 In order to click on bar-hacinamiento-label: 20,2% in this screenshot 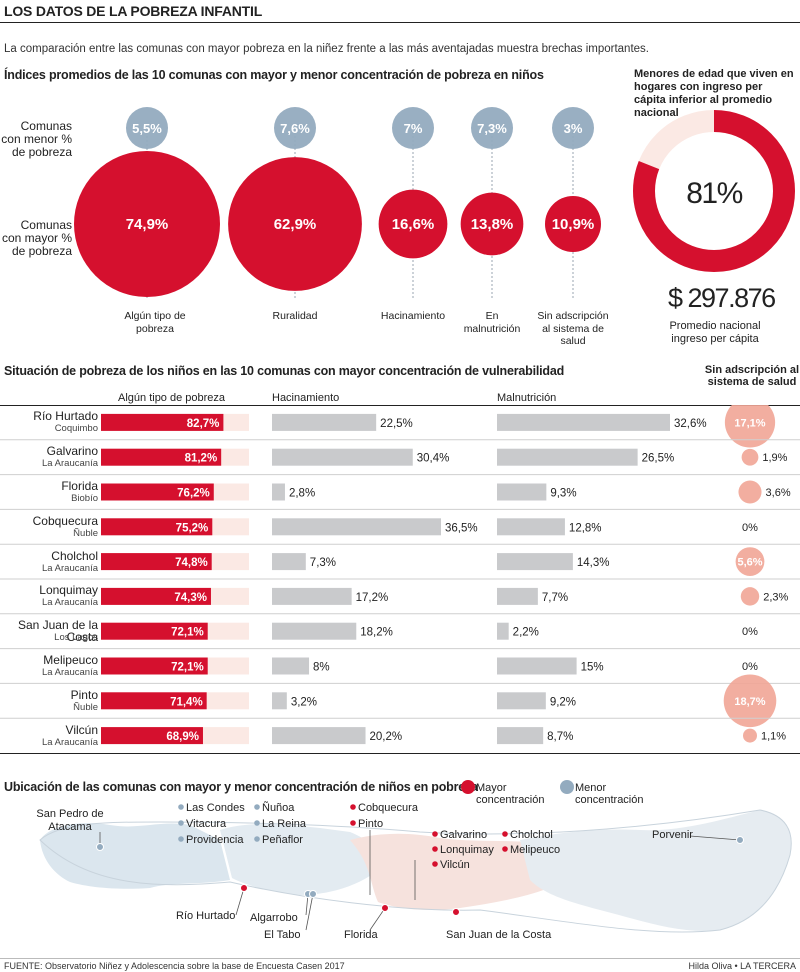, I will do `click(386, 737)`.